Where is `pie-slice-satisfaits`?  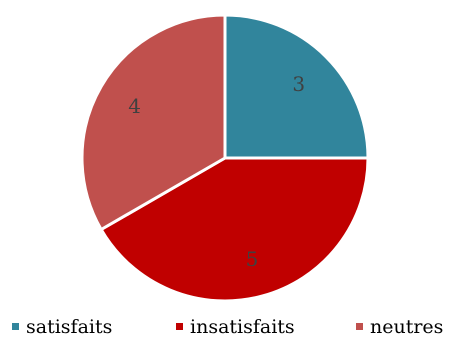 pie-slice-satisfaits is located at coordinates (296, 86).